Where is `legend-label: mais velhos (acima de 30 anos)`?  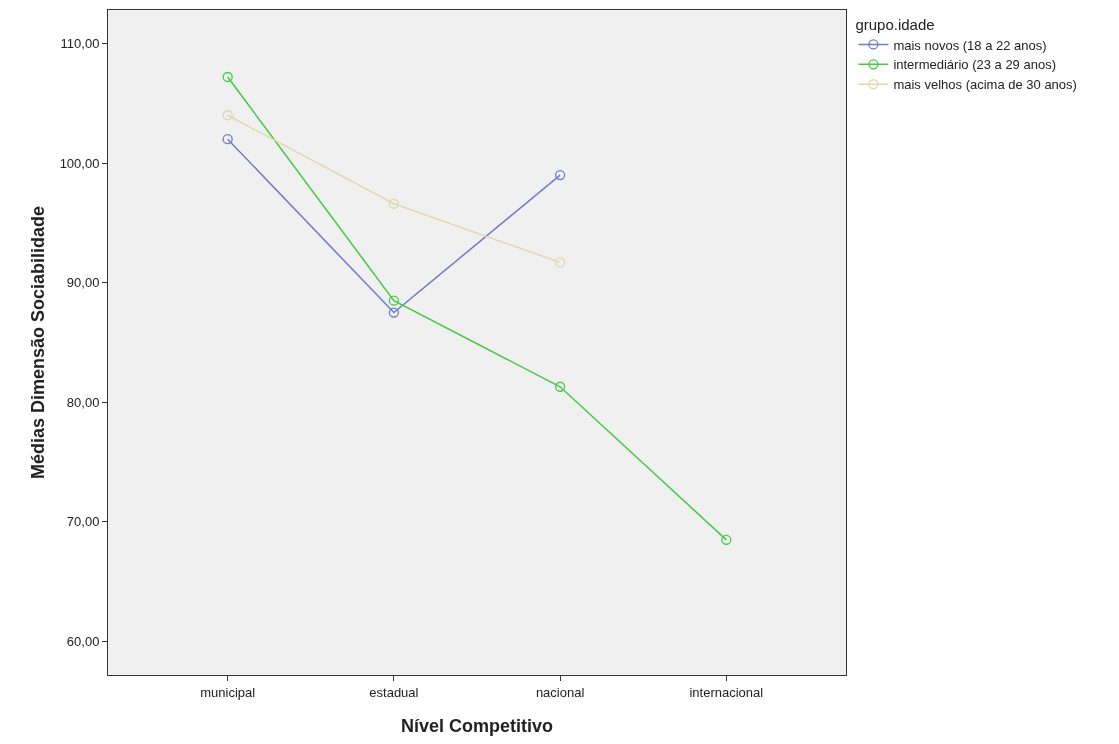
legend-label: mais velhos (acima de 30 anos) is located at coordinates (985, 85).